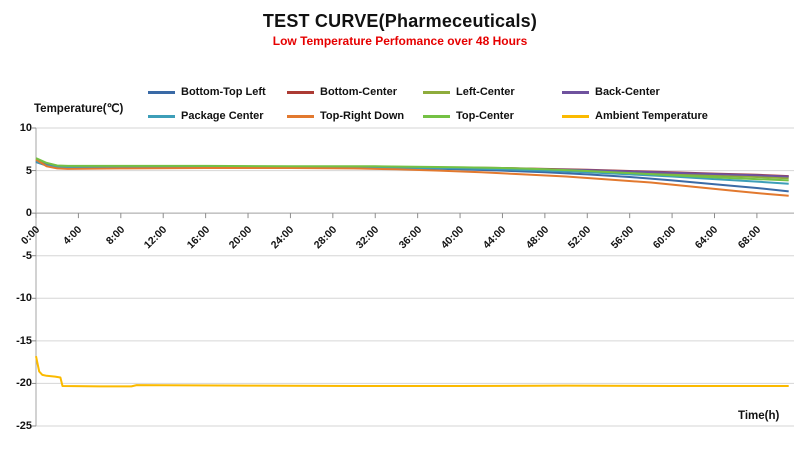 The height and width of the screenshot is (454, 800). What do you see at coordinates (28, 170) in the screenshot?
I see `y-tick-label: 5` at bounding box center [28, 170].